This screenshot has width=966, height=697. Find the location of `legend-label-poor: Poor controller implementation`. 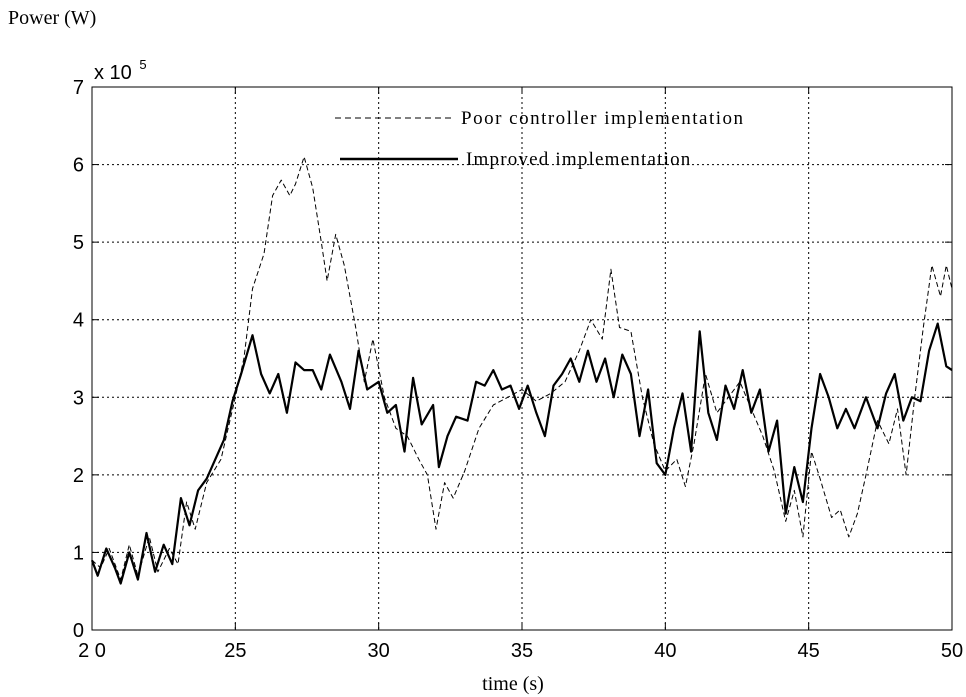

legend-label-poor: Poor controller implementation is located at coordinates (603, 118).